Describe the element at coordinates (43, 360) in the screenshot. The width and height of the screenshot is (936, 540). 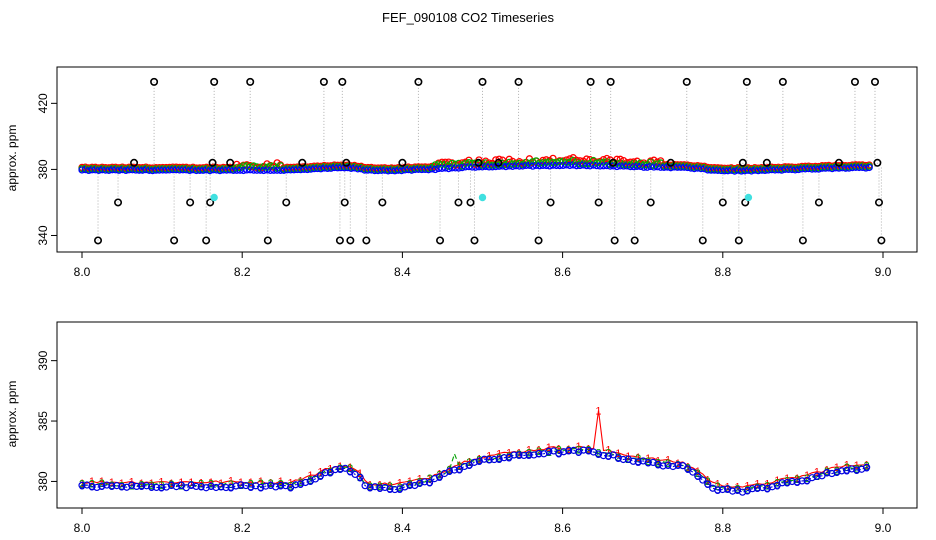
I see `bottom-ytick-label: 390` at that location.